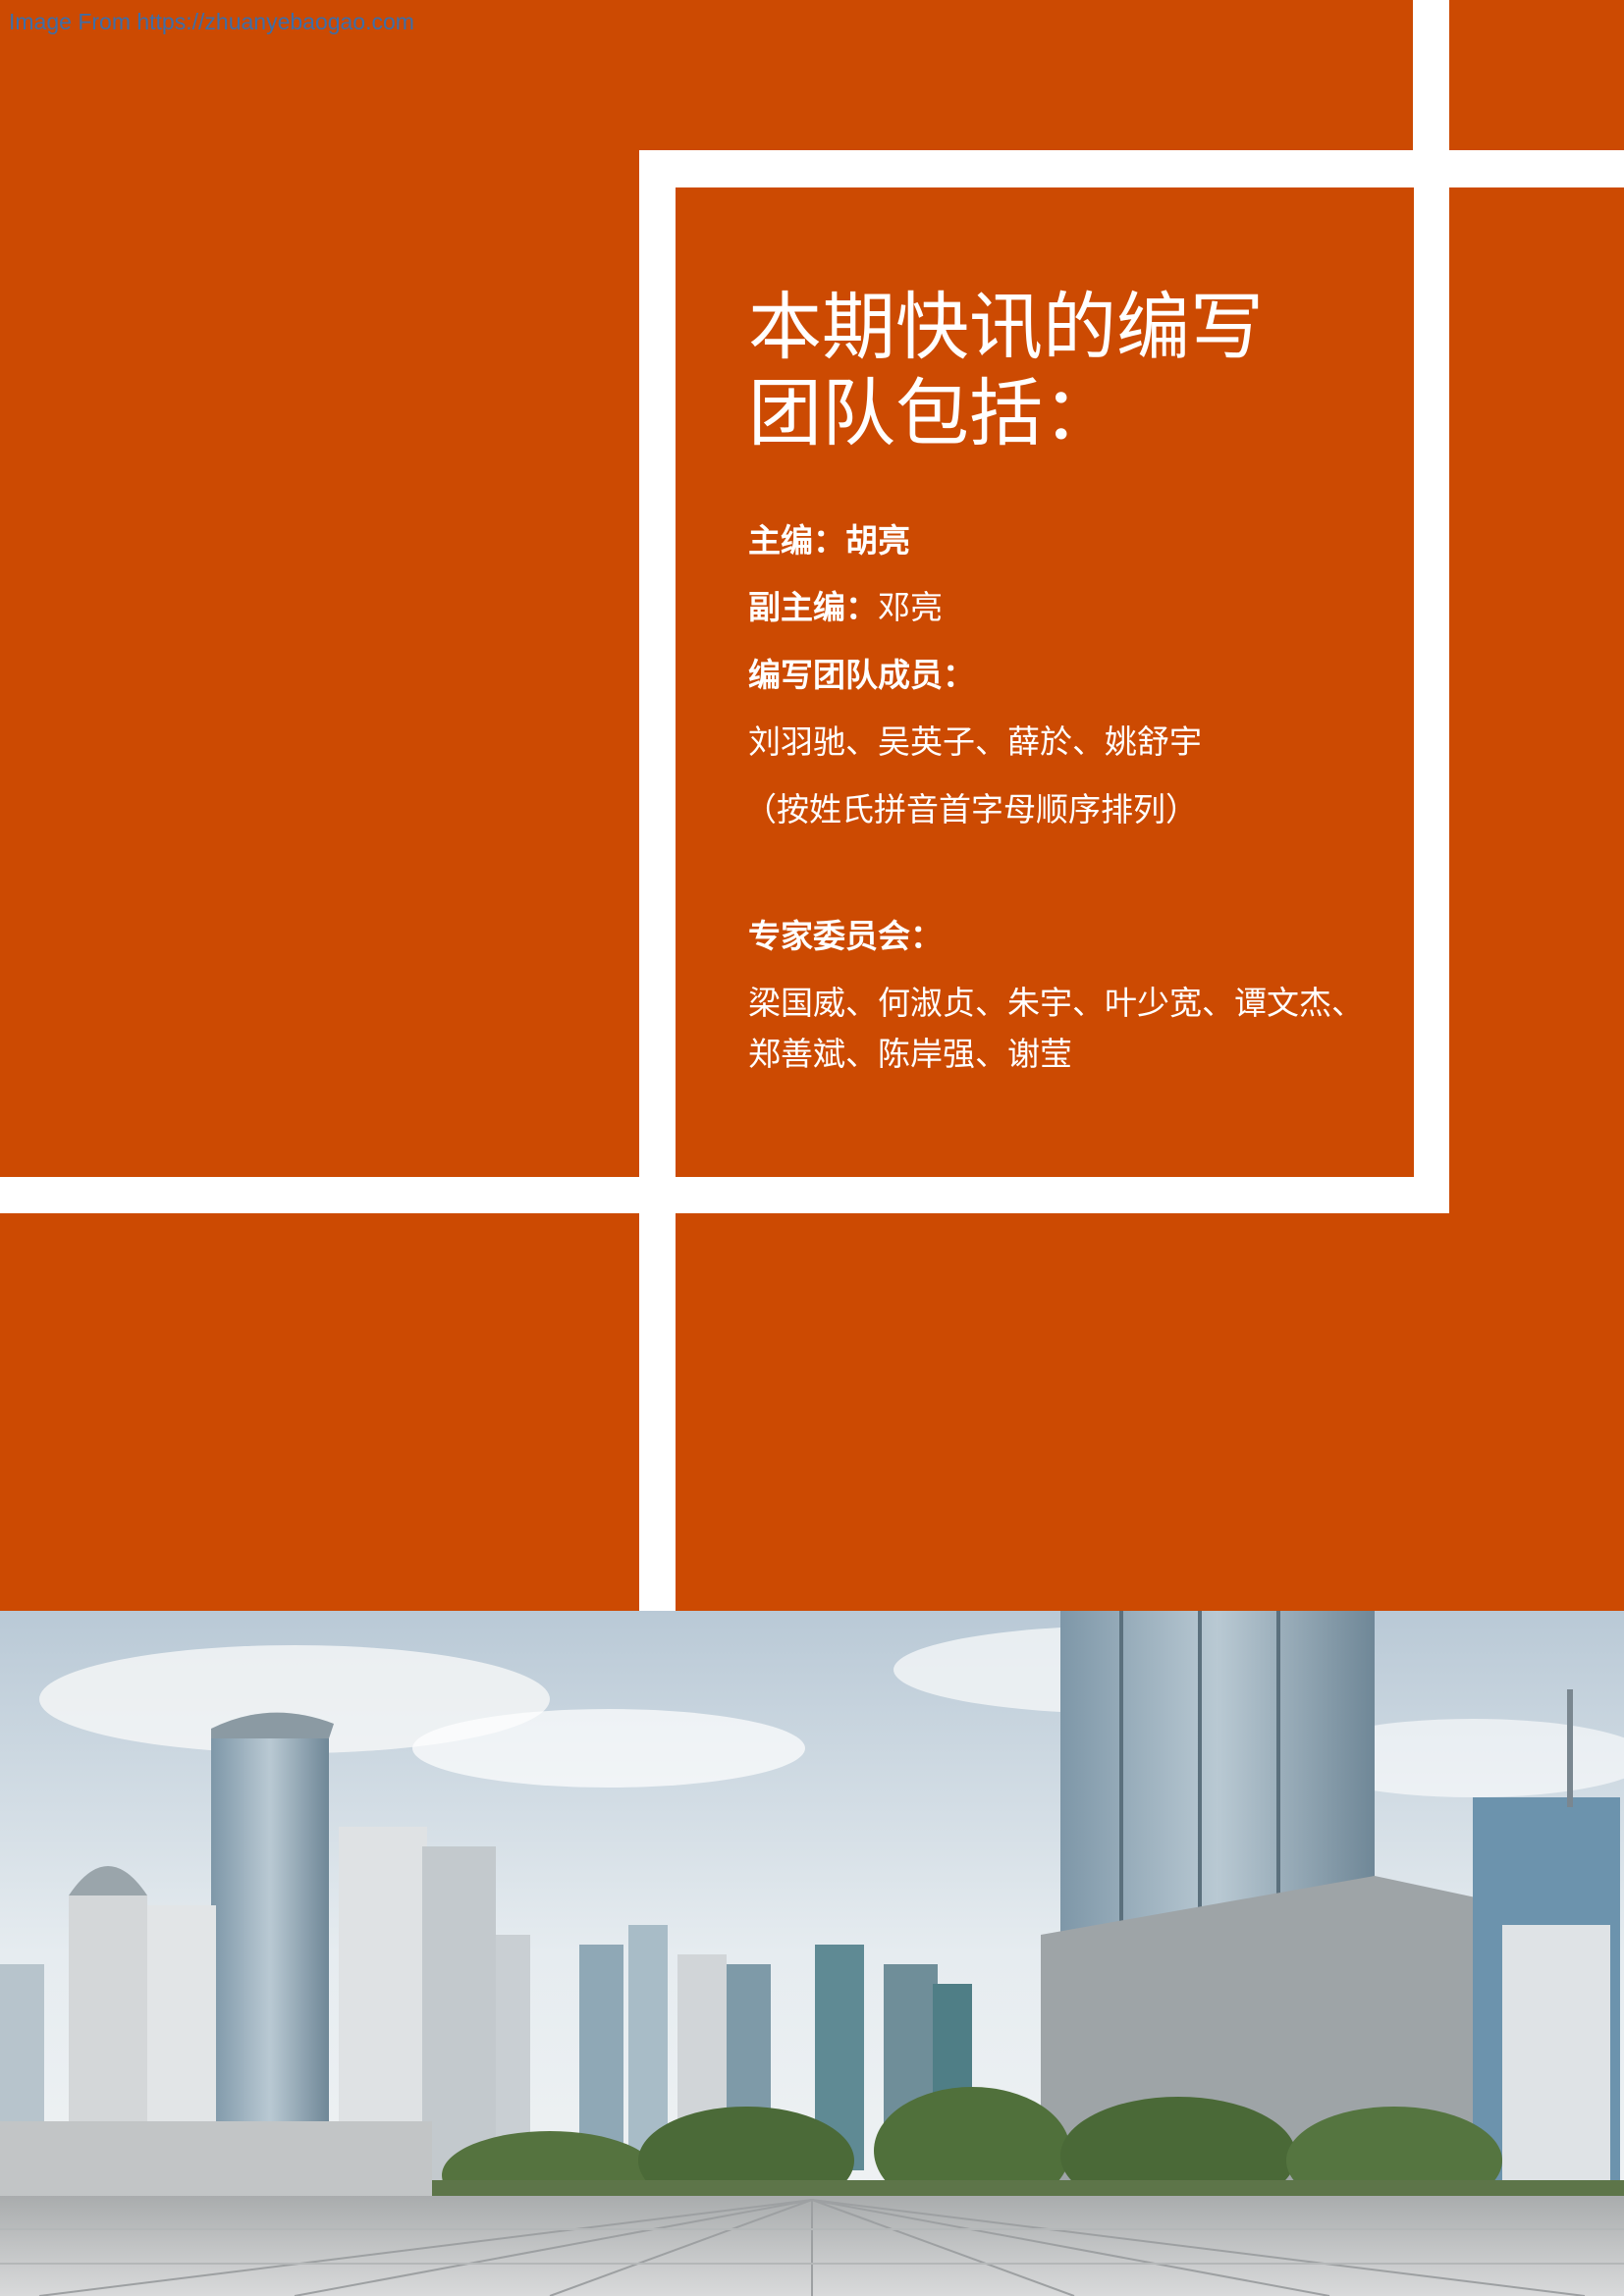 This screenshot has width=1624, height=2296. Describe the element at coordinates (211, 21) in the screenshot. I see `watermark-text: Image From https://zhuanyebaogao.com` at that location.